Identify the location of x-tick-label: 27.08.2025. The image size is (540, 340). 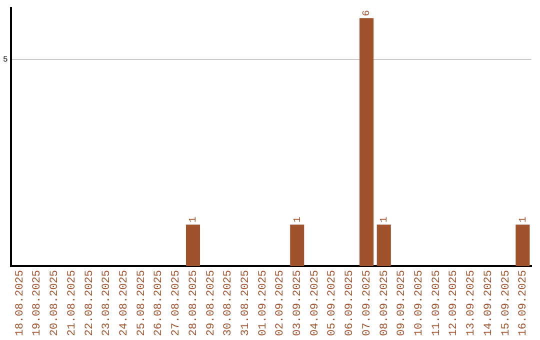
(176, 303).